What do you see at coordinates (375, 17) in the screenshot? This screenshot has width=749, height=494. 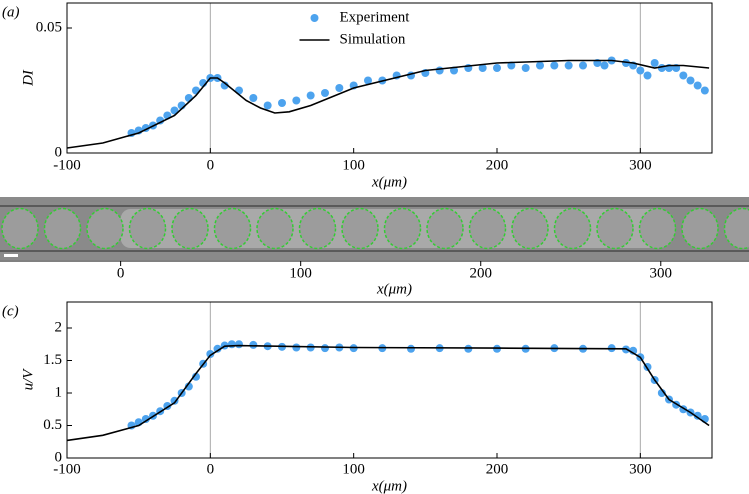 I see `legend-label: Experiment` at bounding box center [375, 17].